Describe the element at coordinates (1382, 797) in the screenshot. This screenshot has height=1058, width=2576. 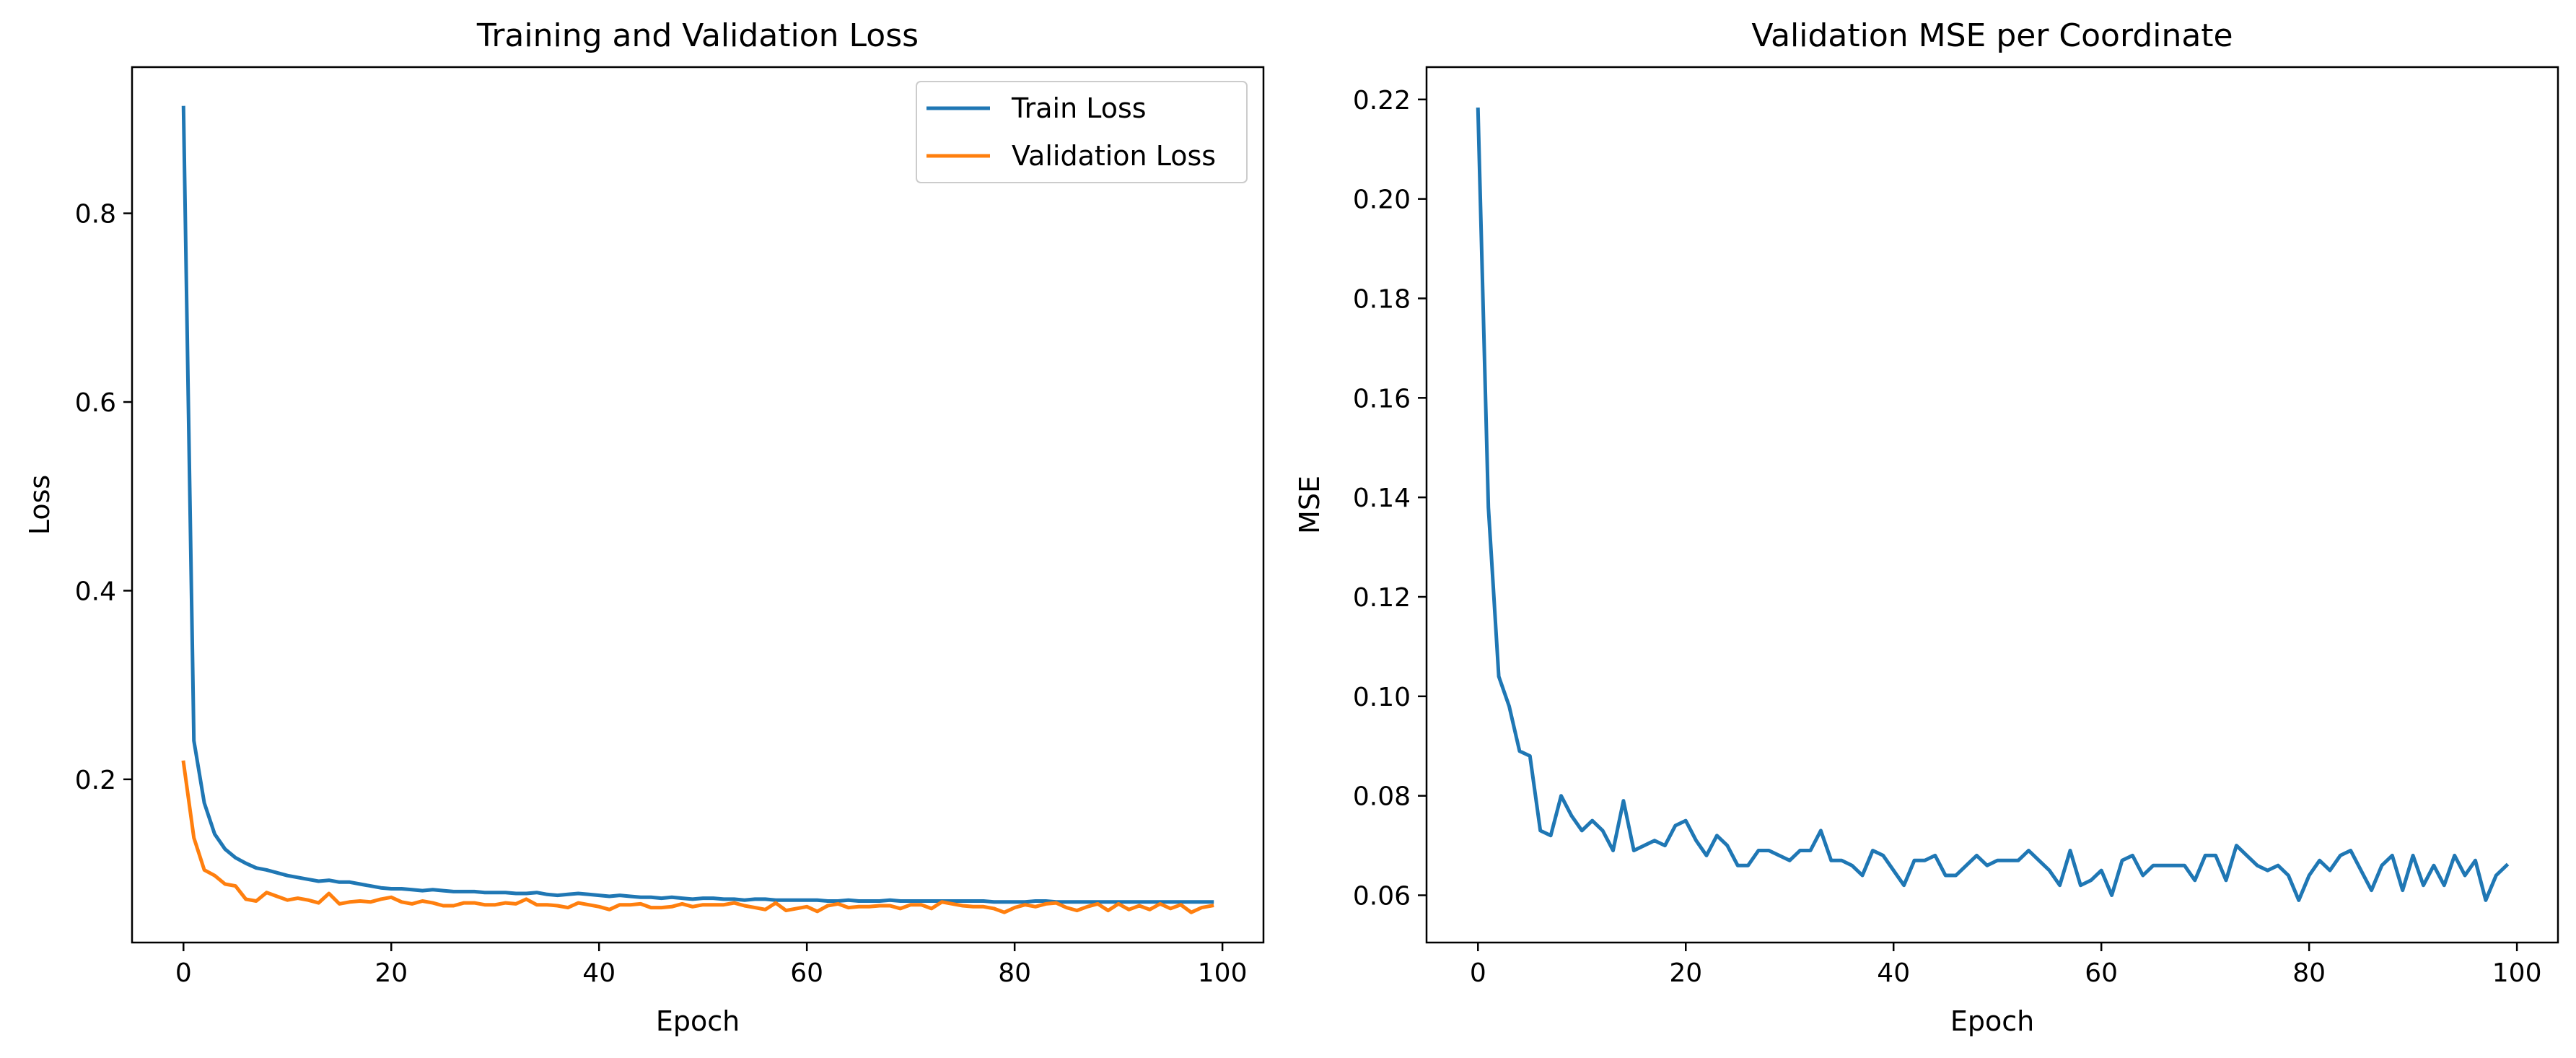
I see `y-tick-label: 0.08` at that location.